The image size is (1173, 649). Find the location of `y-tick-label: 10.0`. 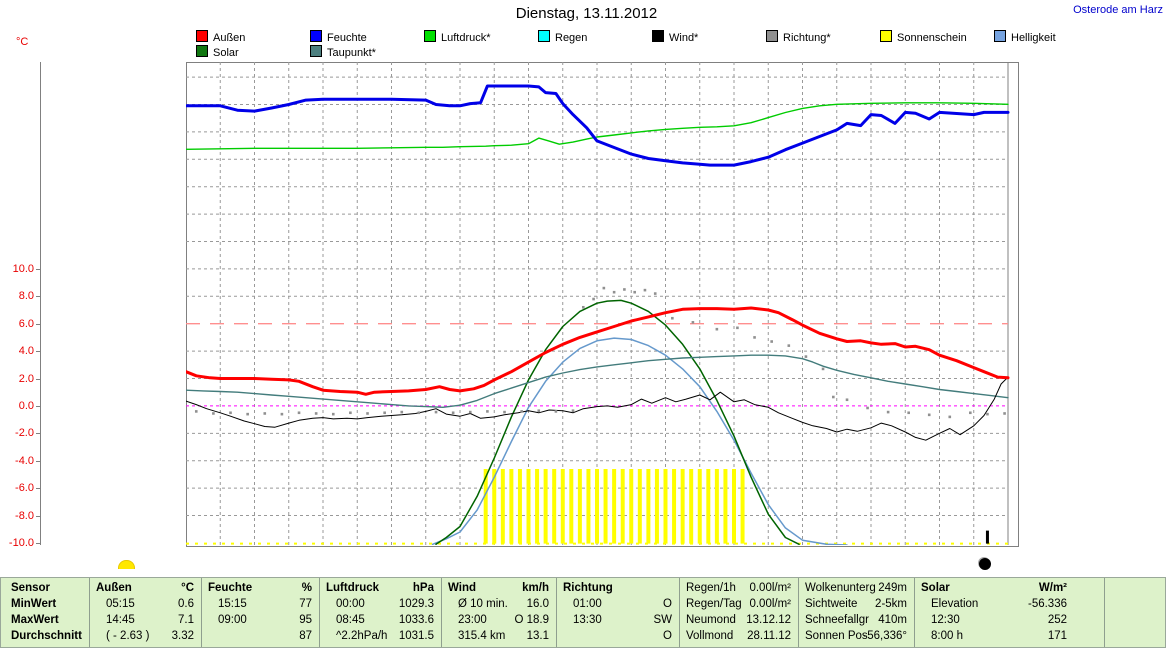

y-tick-label: 10.0 is located at coordinates (23, 268).